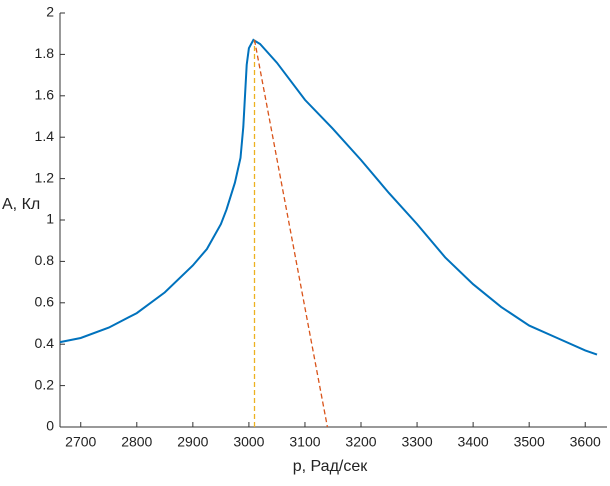  Describe the element at coordinates (529, 442) in the screenshot. I see `x-tick-label: 3500` at that location.